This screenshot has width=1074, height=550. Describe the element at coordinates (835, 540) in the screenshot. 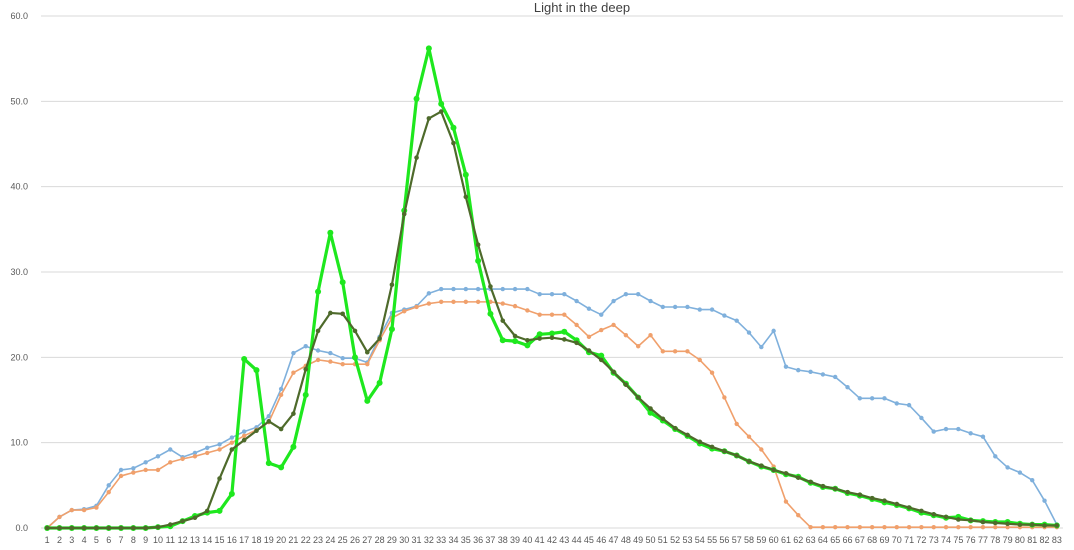

I see `x-tick-label: 65` at that location.